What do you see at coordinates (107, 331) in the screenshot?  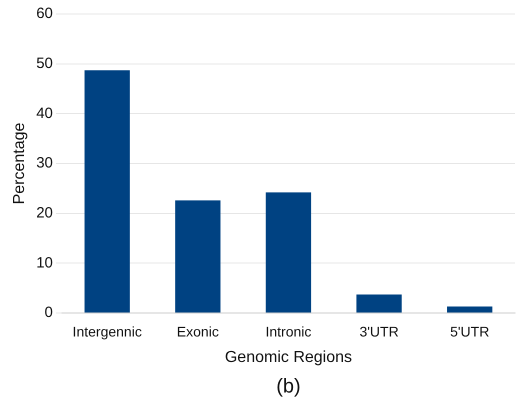 I see `x-tick-label: Intergennic` at bounding box center [107, 331].